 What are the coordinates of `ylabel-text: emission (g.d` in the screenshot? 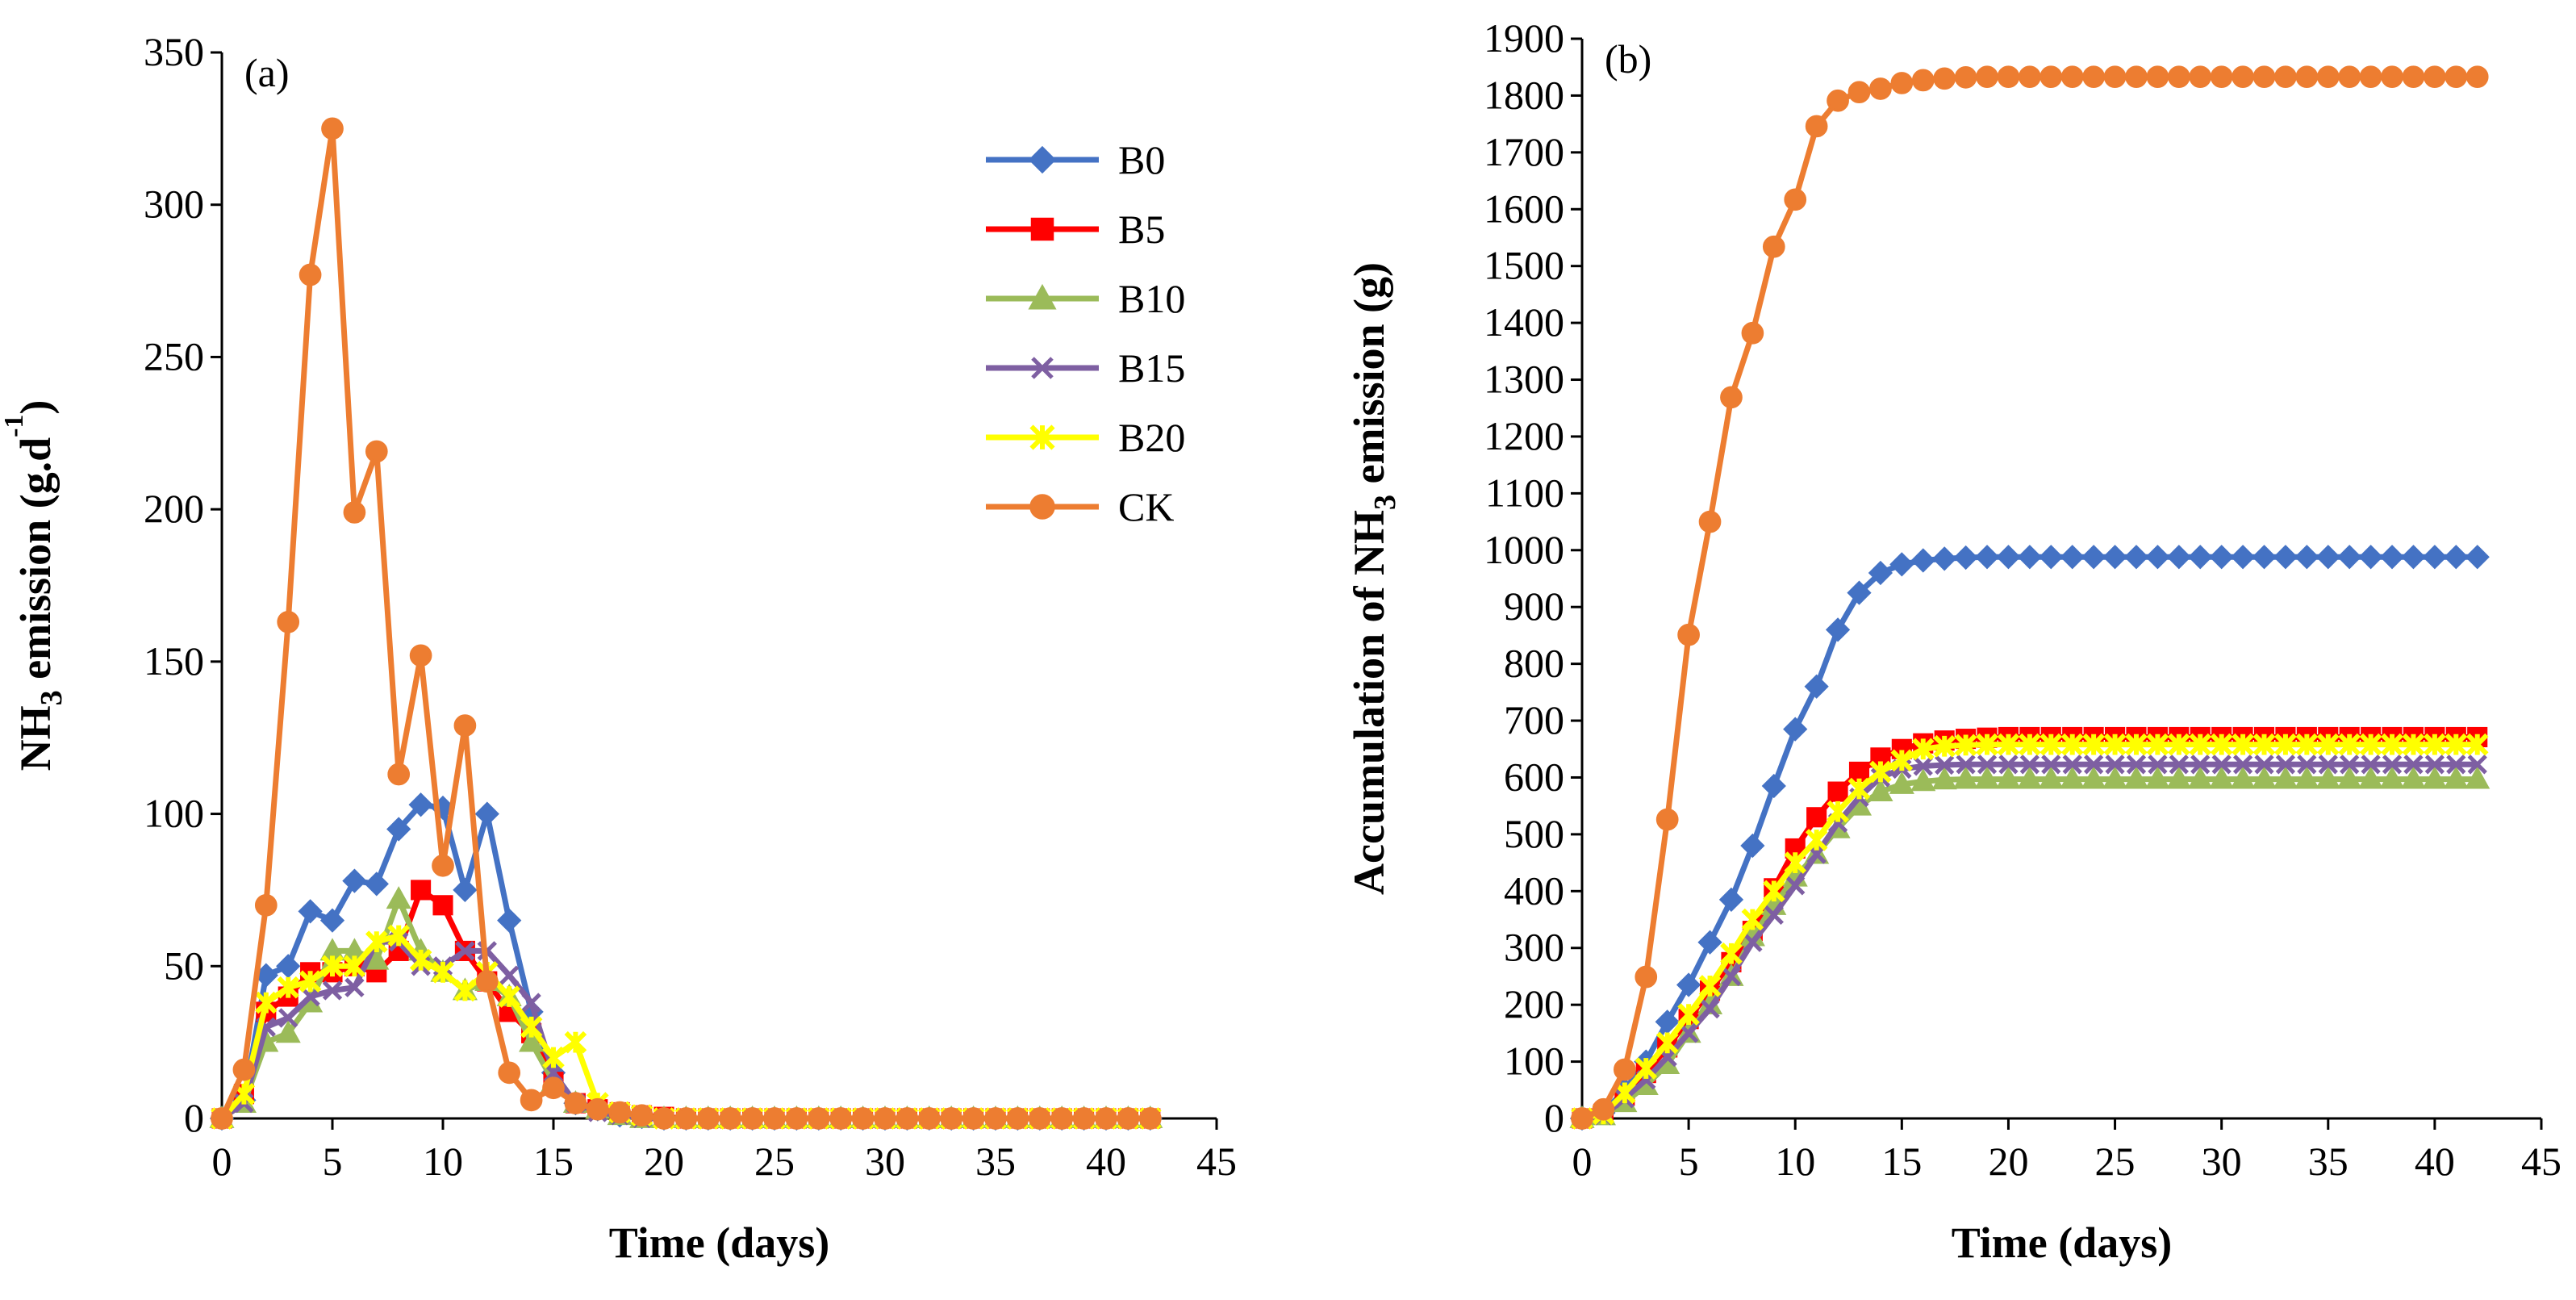 It's located at (35, 564).